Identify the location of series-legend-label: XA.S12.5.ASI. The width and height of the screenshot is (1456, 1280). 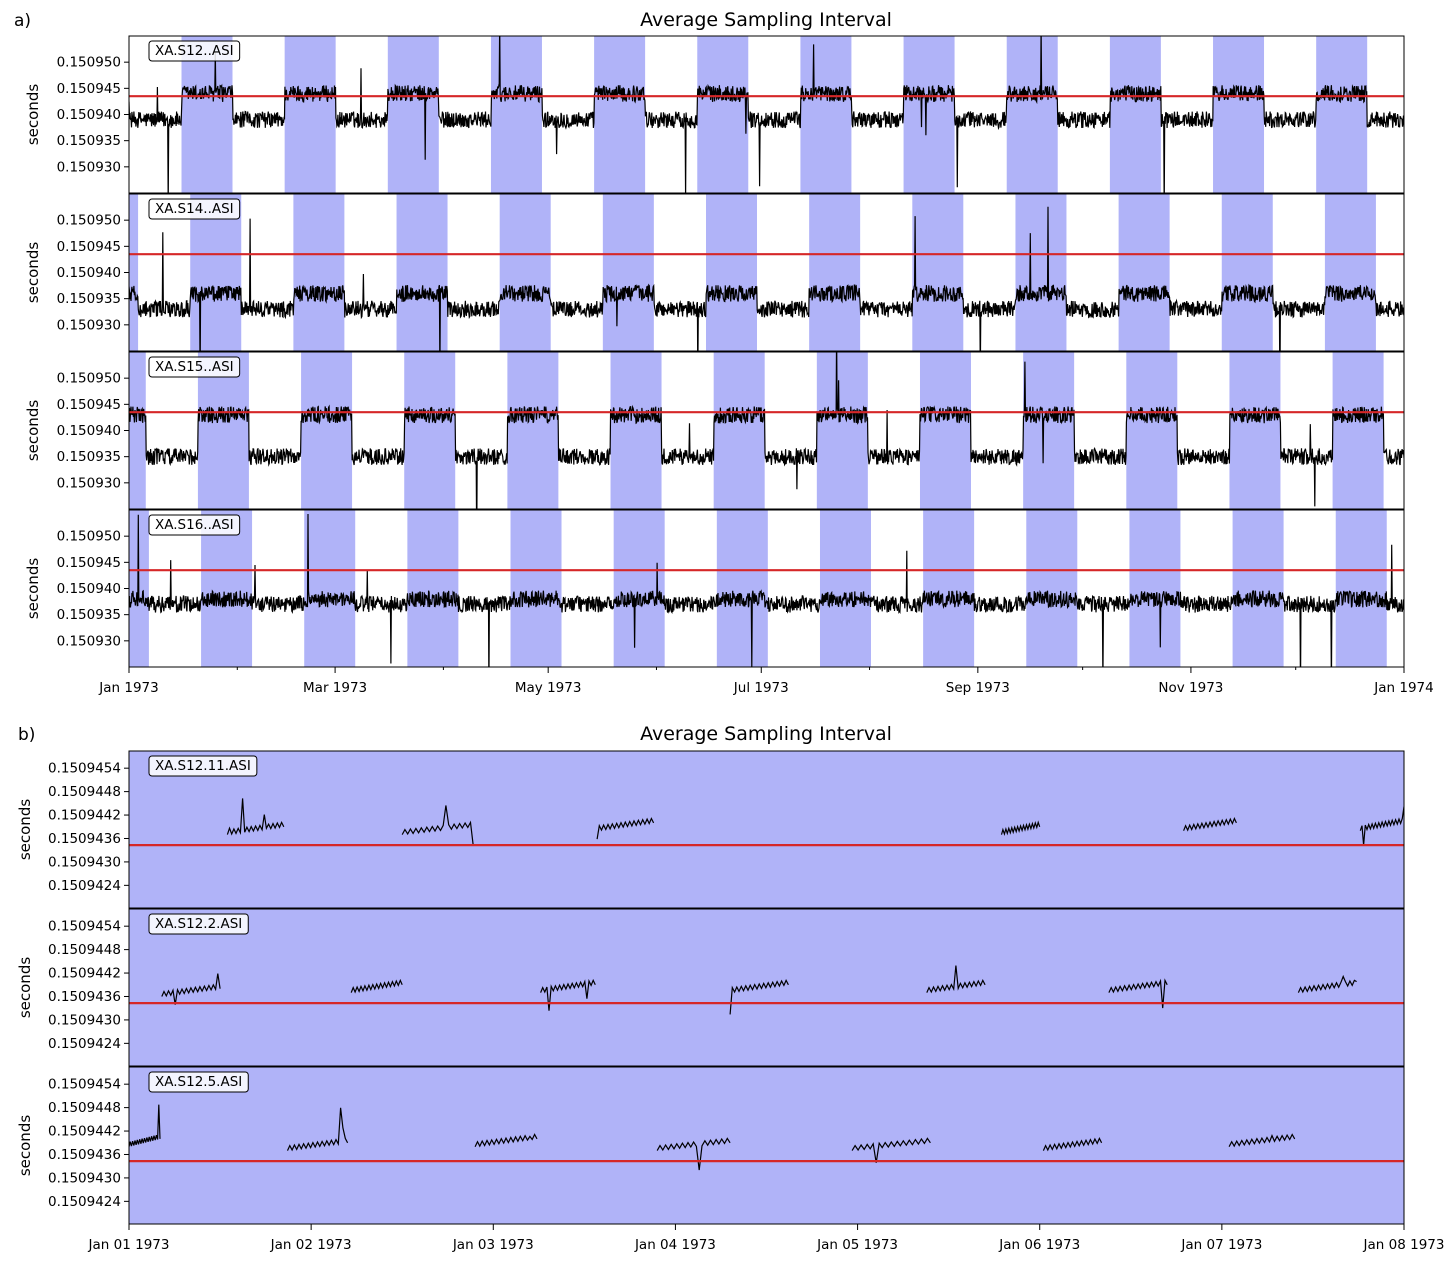
(198, 1082).